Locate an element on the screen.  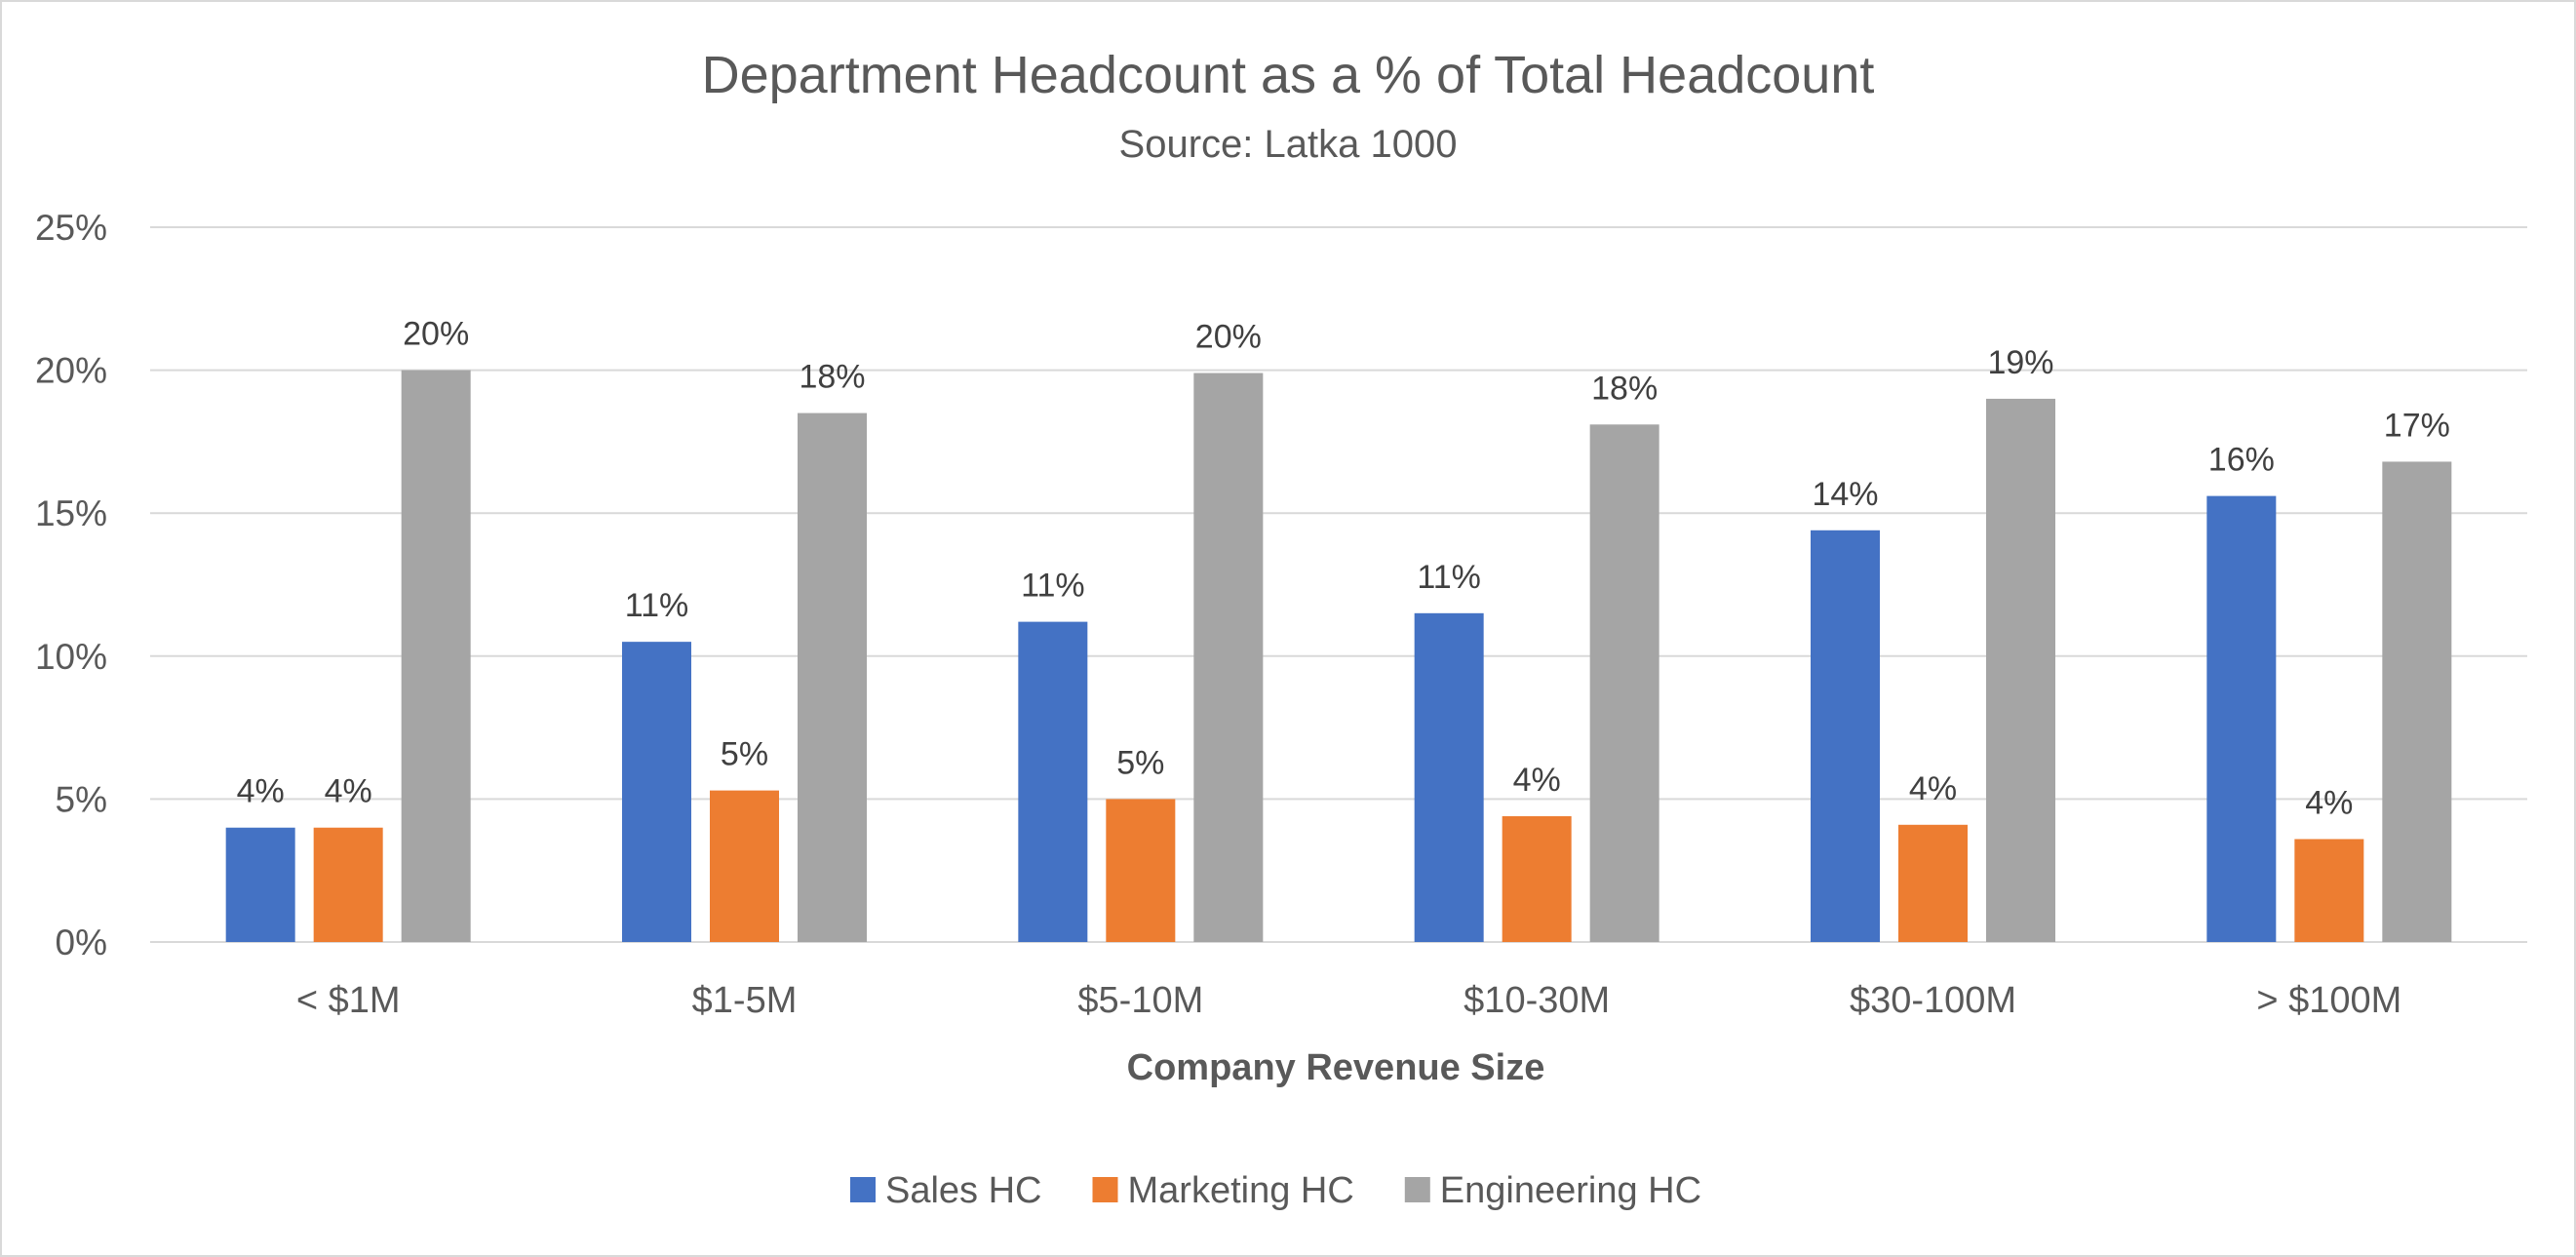
y-tick-label: 25% is located at coordinates (71, 228).